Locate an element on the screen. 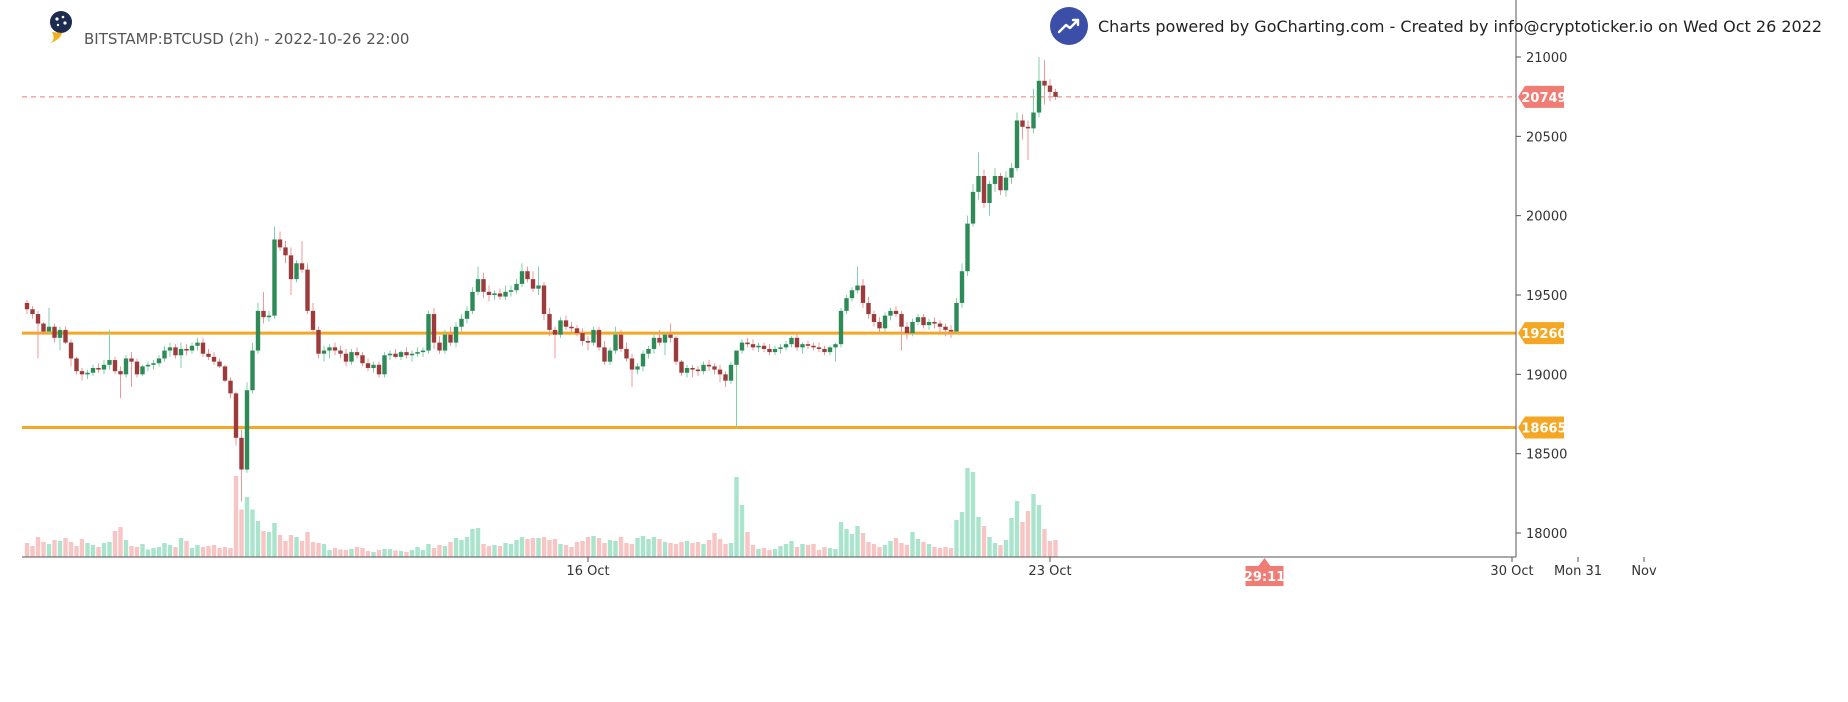 The height and width of the screenshot is (702, 1848). cryptoticker-logo-icon is located at coordinates (61, 29).